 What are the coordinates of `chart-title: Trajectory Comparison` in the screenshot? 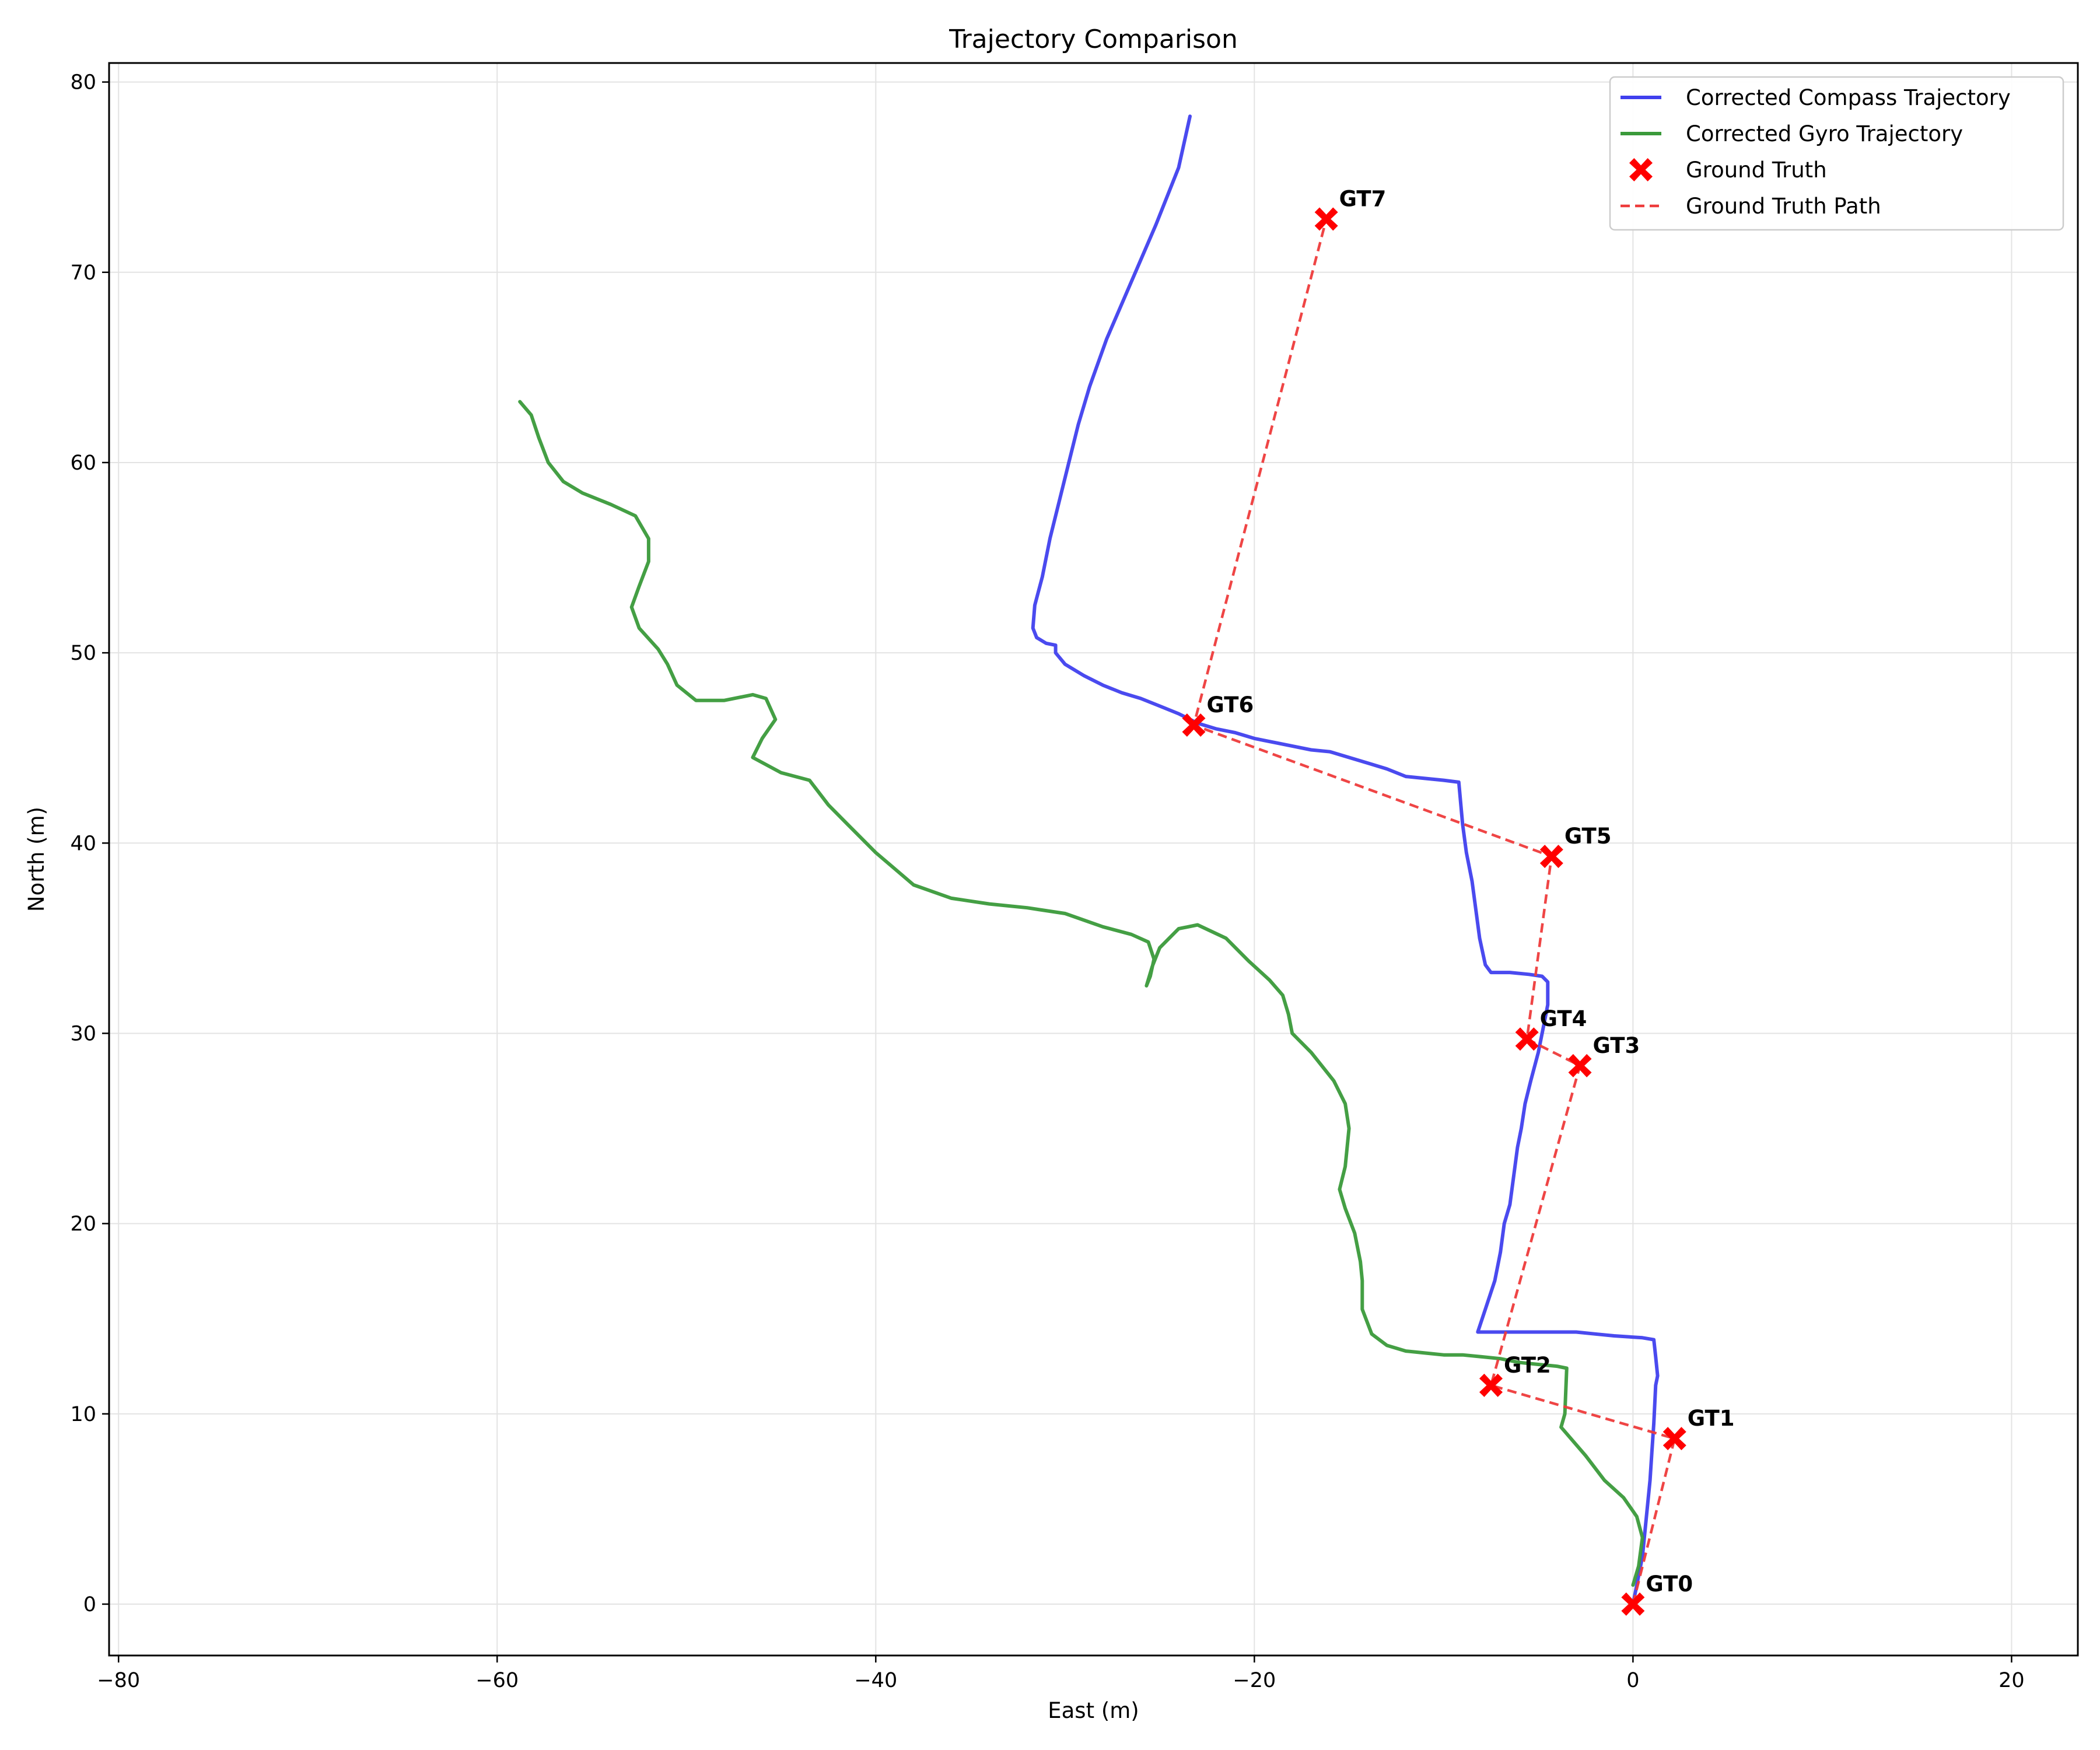 It's located at (1093, 39).